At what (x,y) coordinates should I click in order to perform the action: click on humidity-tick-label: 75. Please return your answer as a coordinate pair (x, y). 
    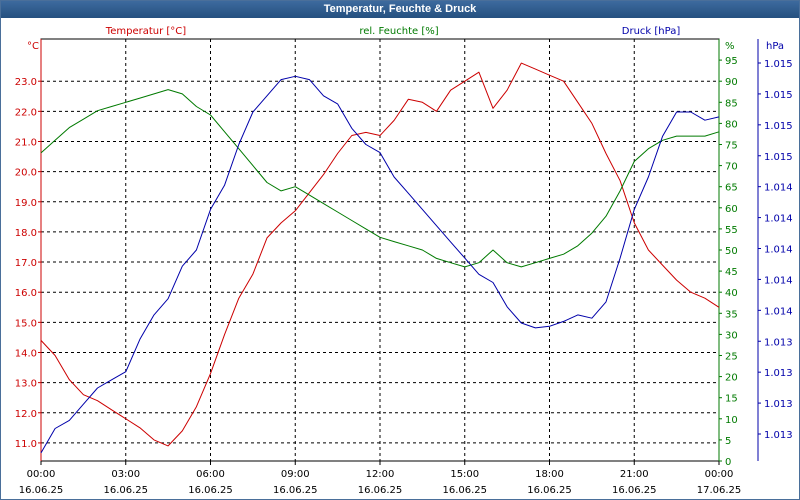
    Looking at the image, I should click on (731, 146).